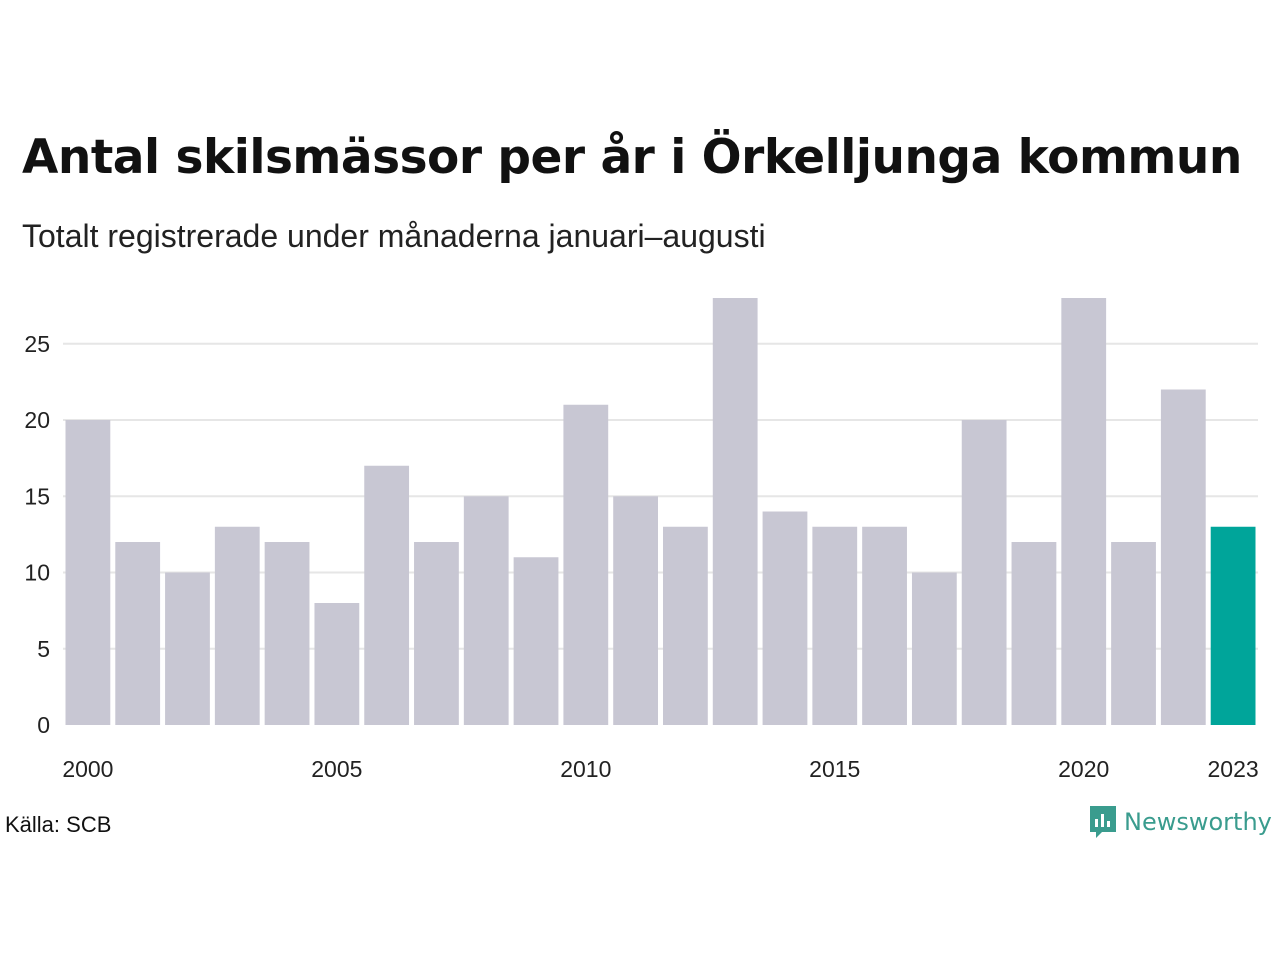 The height and width of the screenshot is (960, 1280). Describe the element at coordinates (43, 649) in the screenshot. I see `y-tick-label: 5` at that location.